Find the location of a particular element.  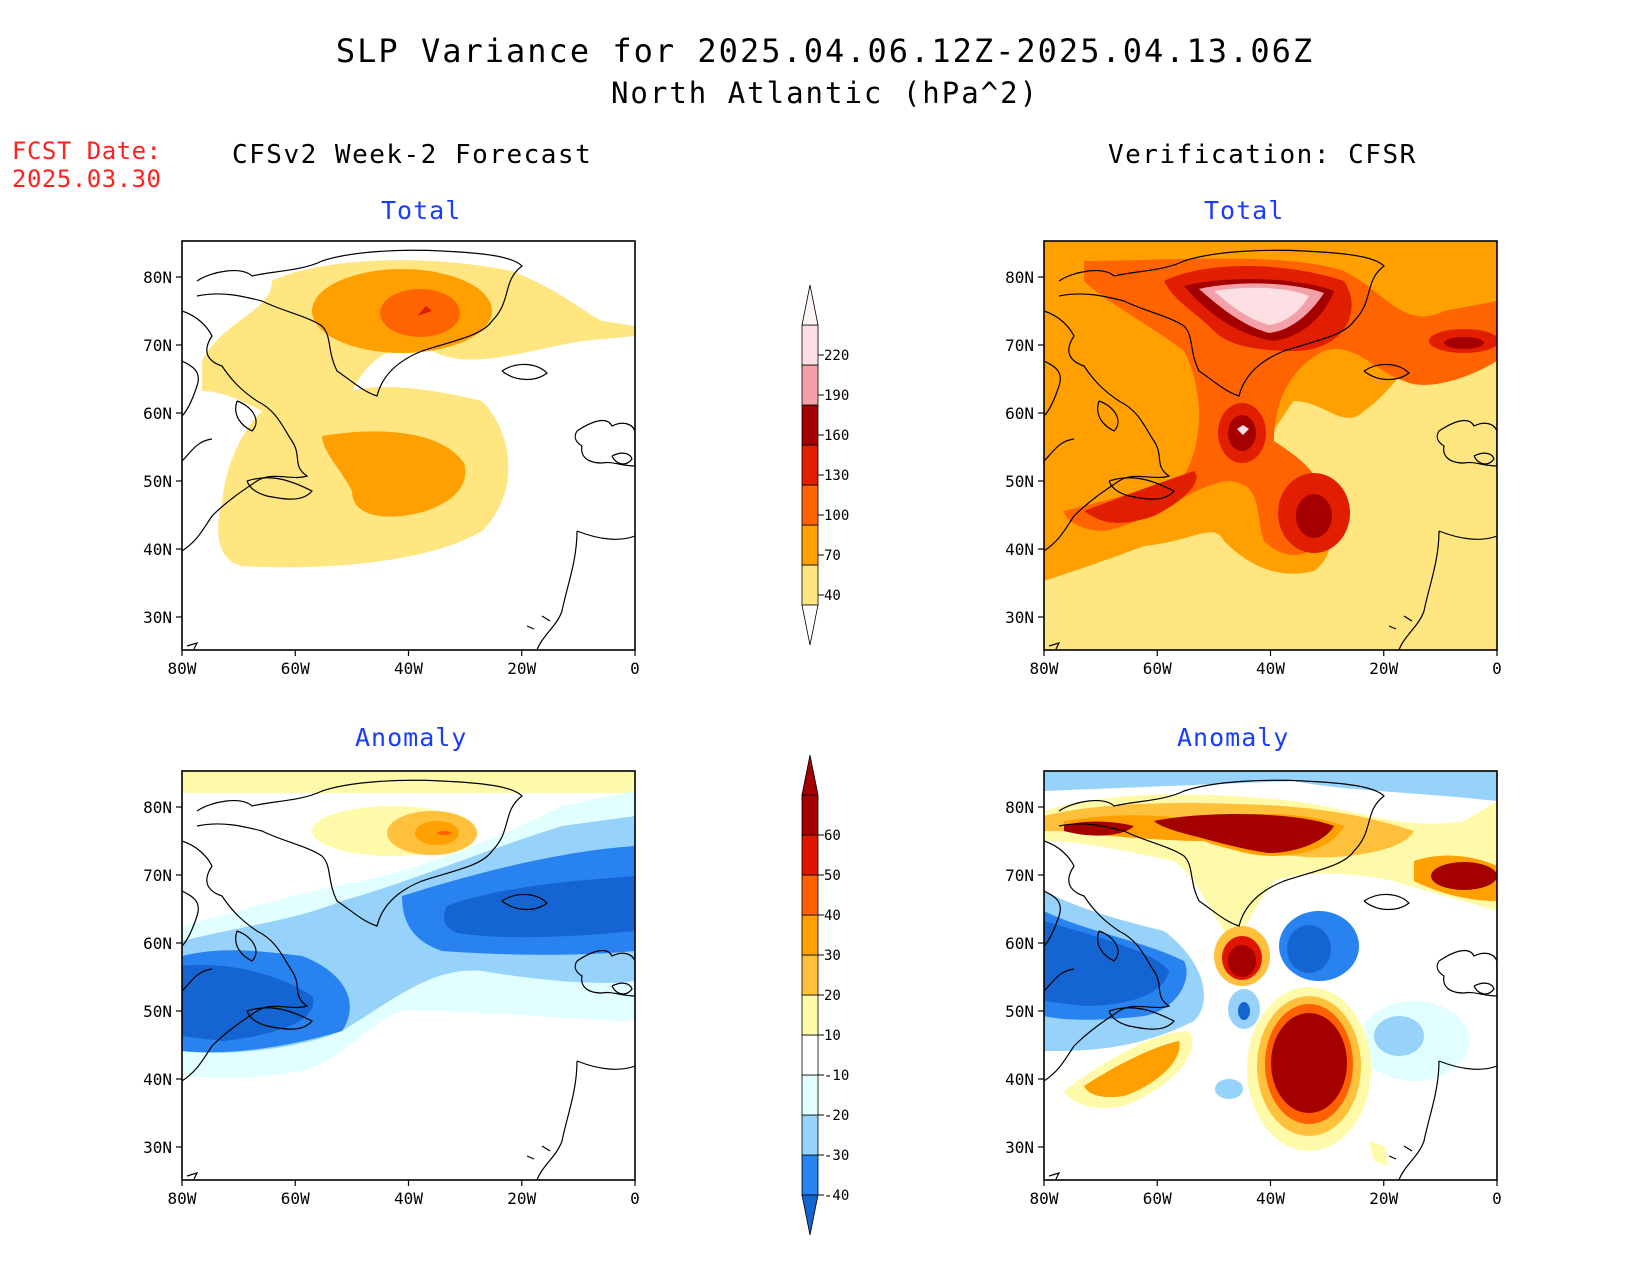

lat-tick-label: 40N is located at coordinates (1019, 1079).